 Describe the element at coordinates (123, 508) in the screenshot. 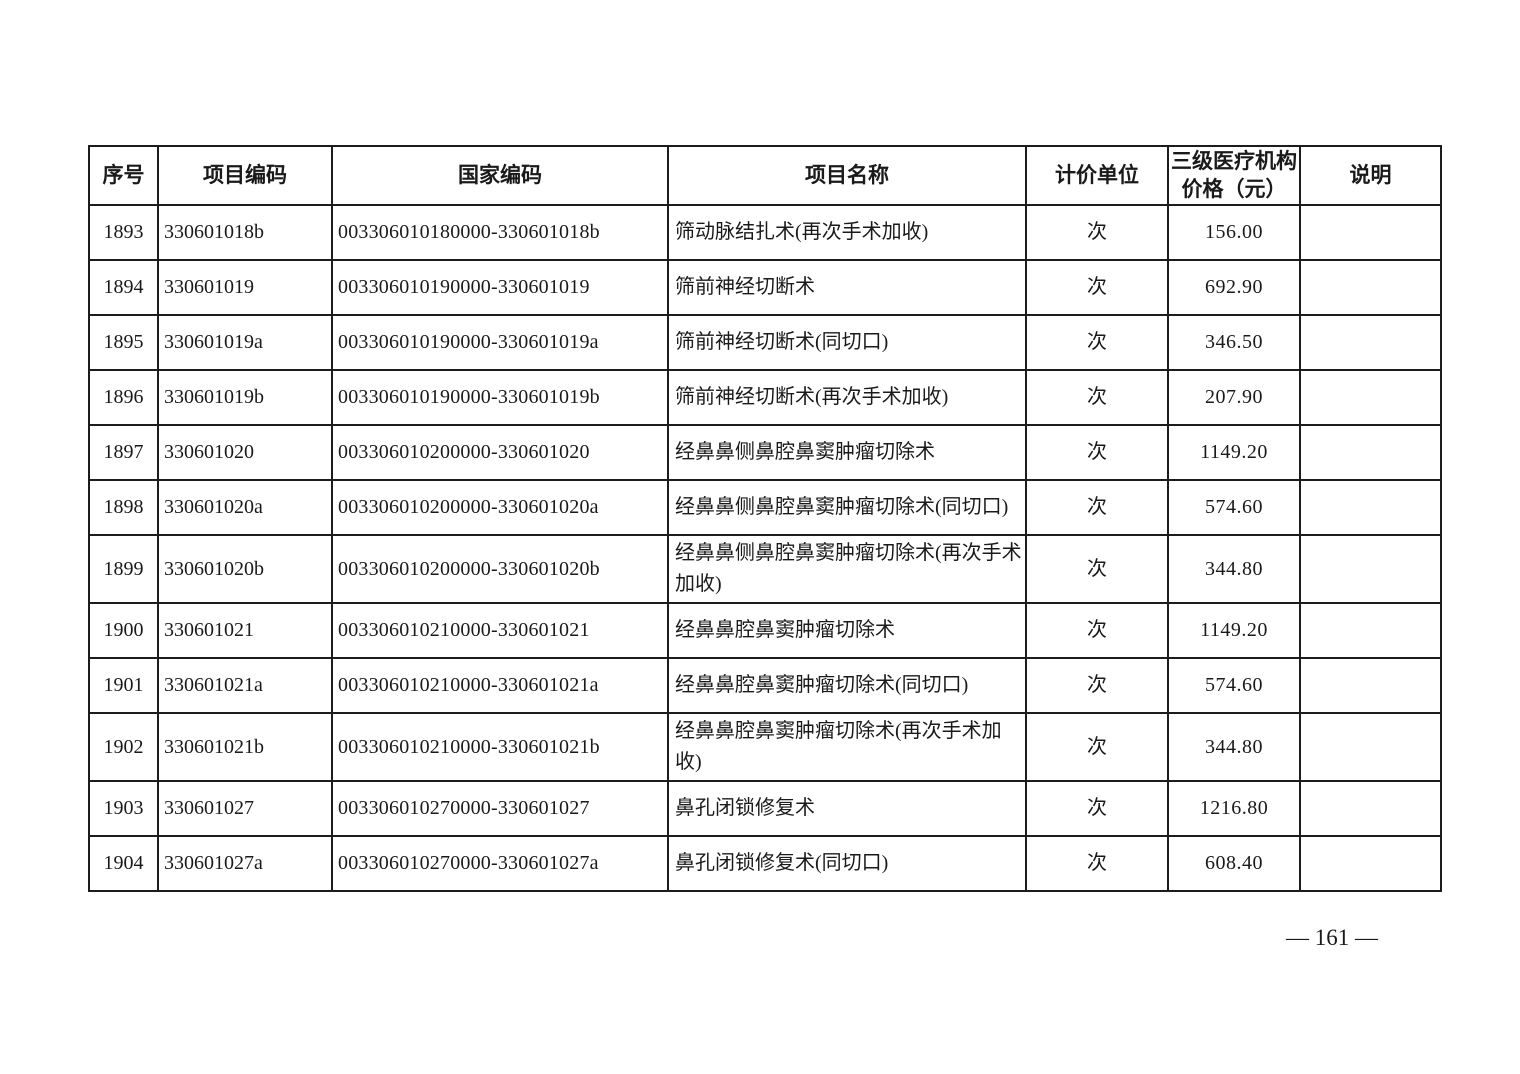

I see `cell-seq: 1898` at that location.